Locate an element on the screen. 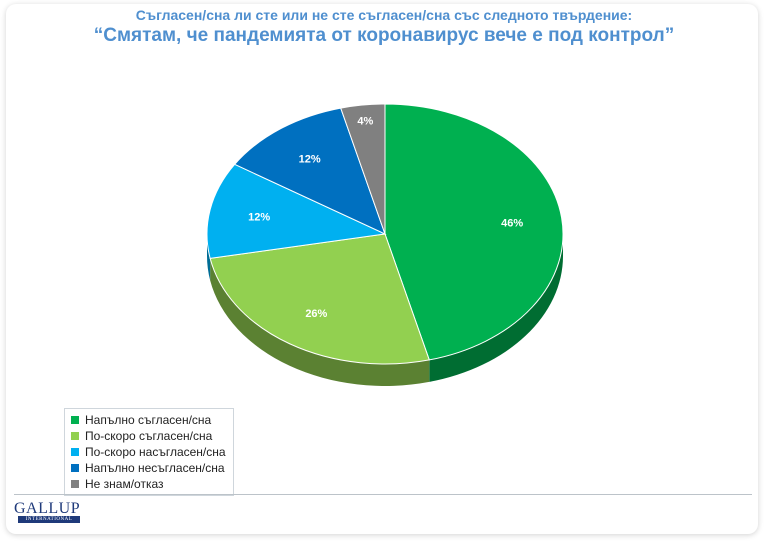 The width and height of the screenshot is (768, 542). legend-label-1: Напълно съгласен/сна is located at coordinates (148, 420).